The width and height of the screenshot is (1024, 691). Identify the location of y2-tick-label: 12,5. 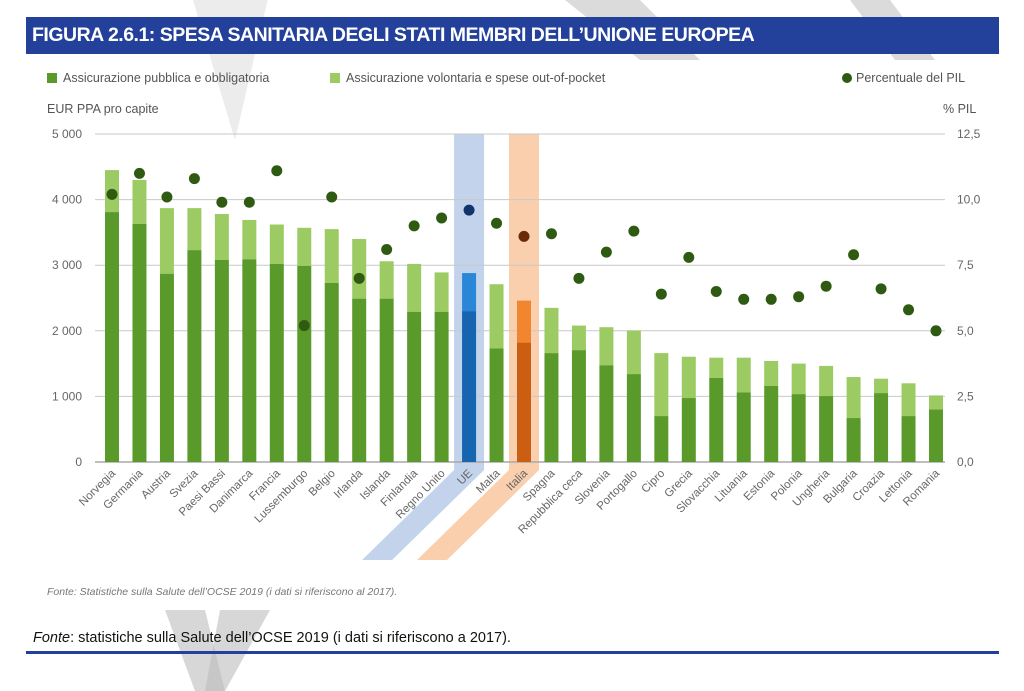
(969, 134).